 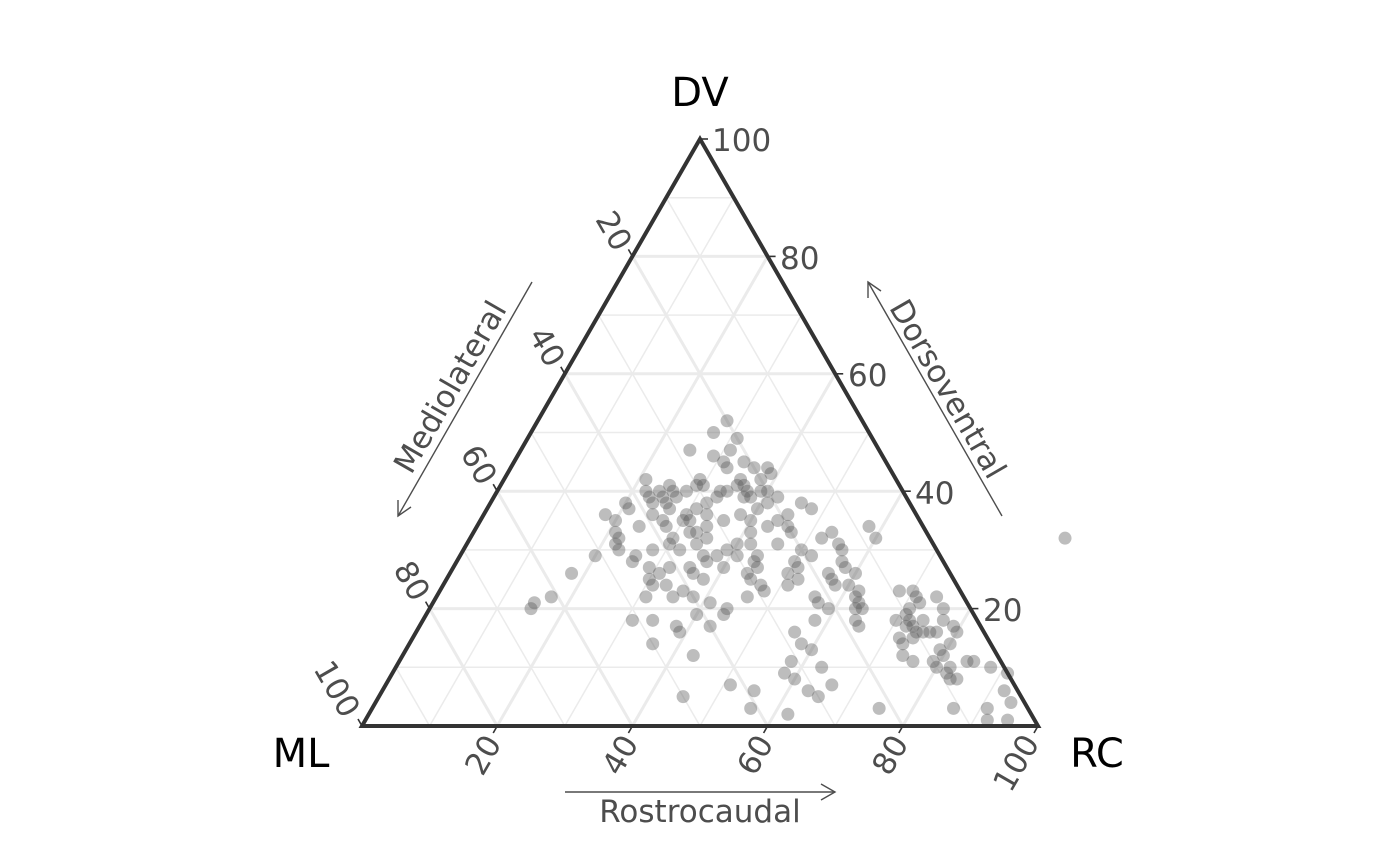 I want to click on tick-label-left-80: 80, so click(x=411, y=581).